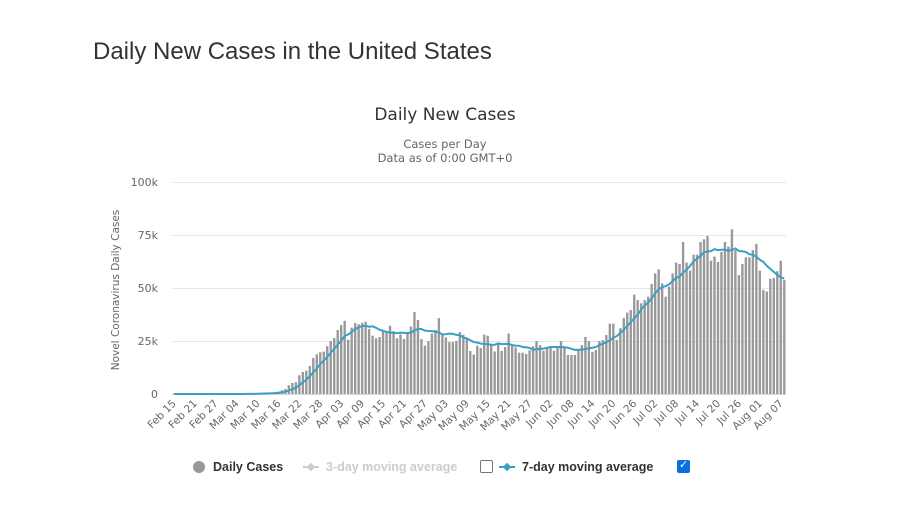 Image resolution: width=911 pixels, height=531 pixels. I want to click on legend-item-7-day-average: 7-day moving average, so click(576, 466).